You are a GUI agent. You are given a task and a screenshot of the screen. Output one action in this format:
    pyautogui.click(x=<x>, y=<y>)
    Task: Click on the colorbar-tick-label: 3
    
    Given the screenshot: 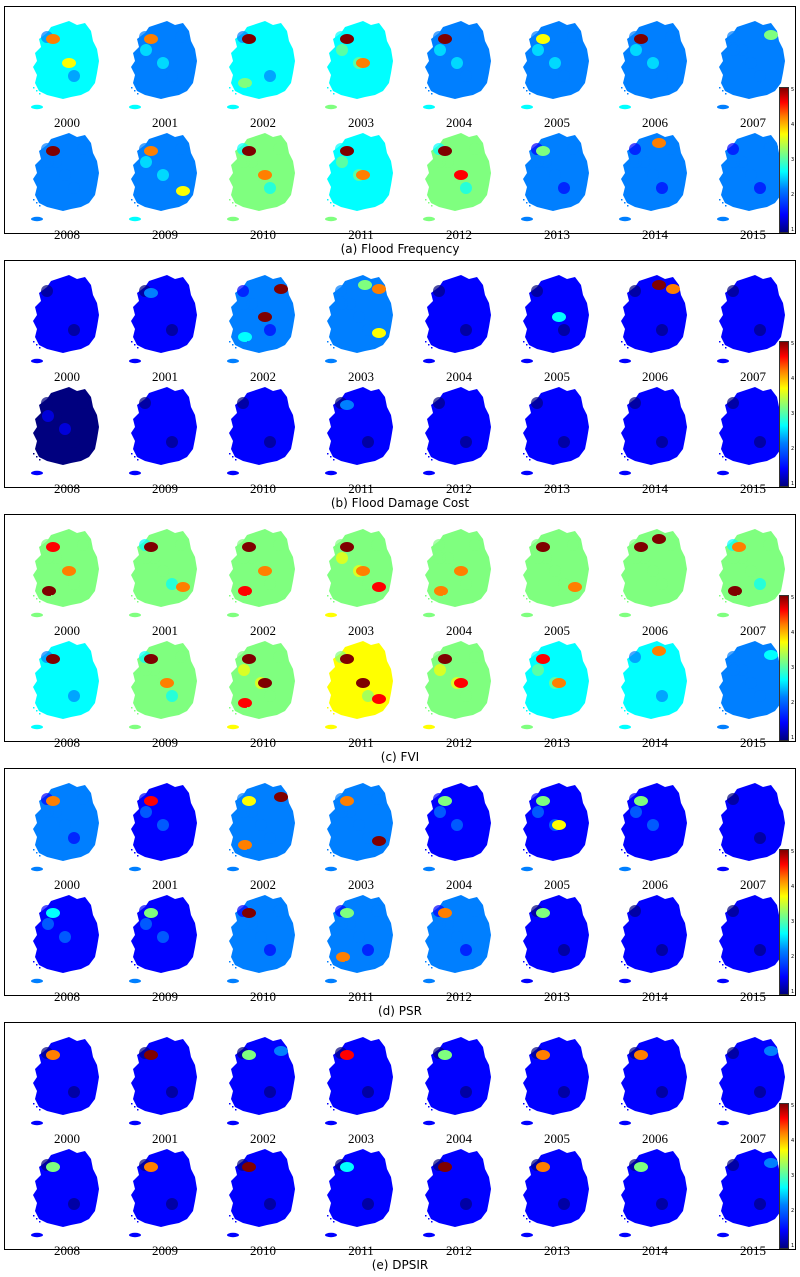 What is the action you would take?
    pyautogui.click(x=793, y=414)
    